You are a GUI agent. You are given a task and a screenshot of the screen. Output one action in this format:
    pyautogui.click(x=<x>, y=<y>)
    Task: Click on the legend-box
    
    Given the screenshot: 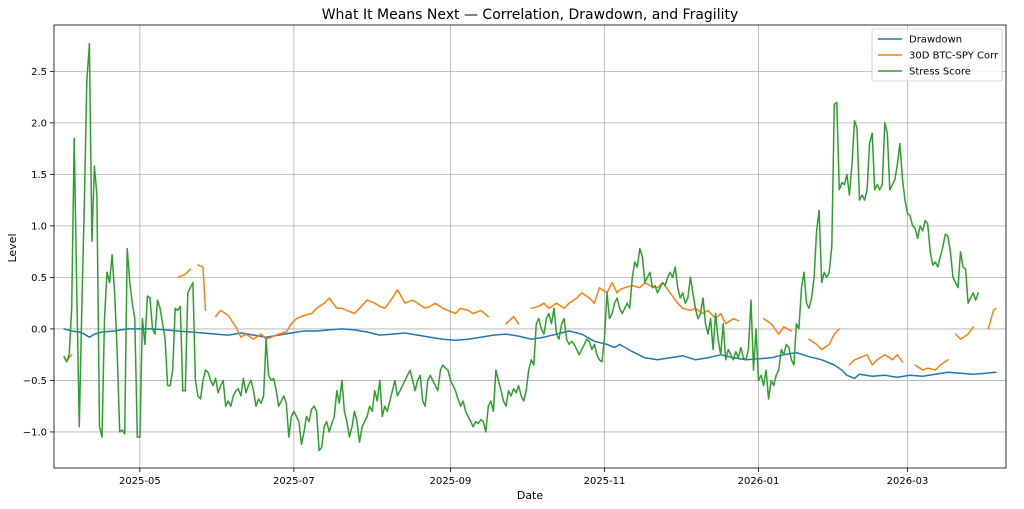 What is the action you would take?
    pyautogui.click(x=937, y=55)
    